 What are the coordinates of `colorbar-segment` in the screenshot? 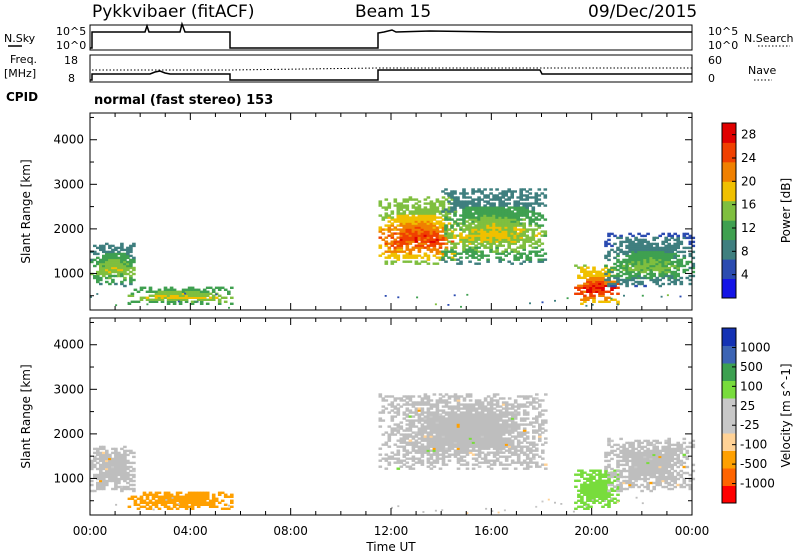 It's located at (729, 337).